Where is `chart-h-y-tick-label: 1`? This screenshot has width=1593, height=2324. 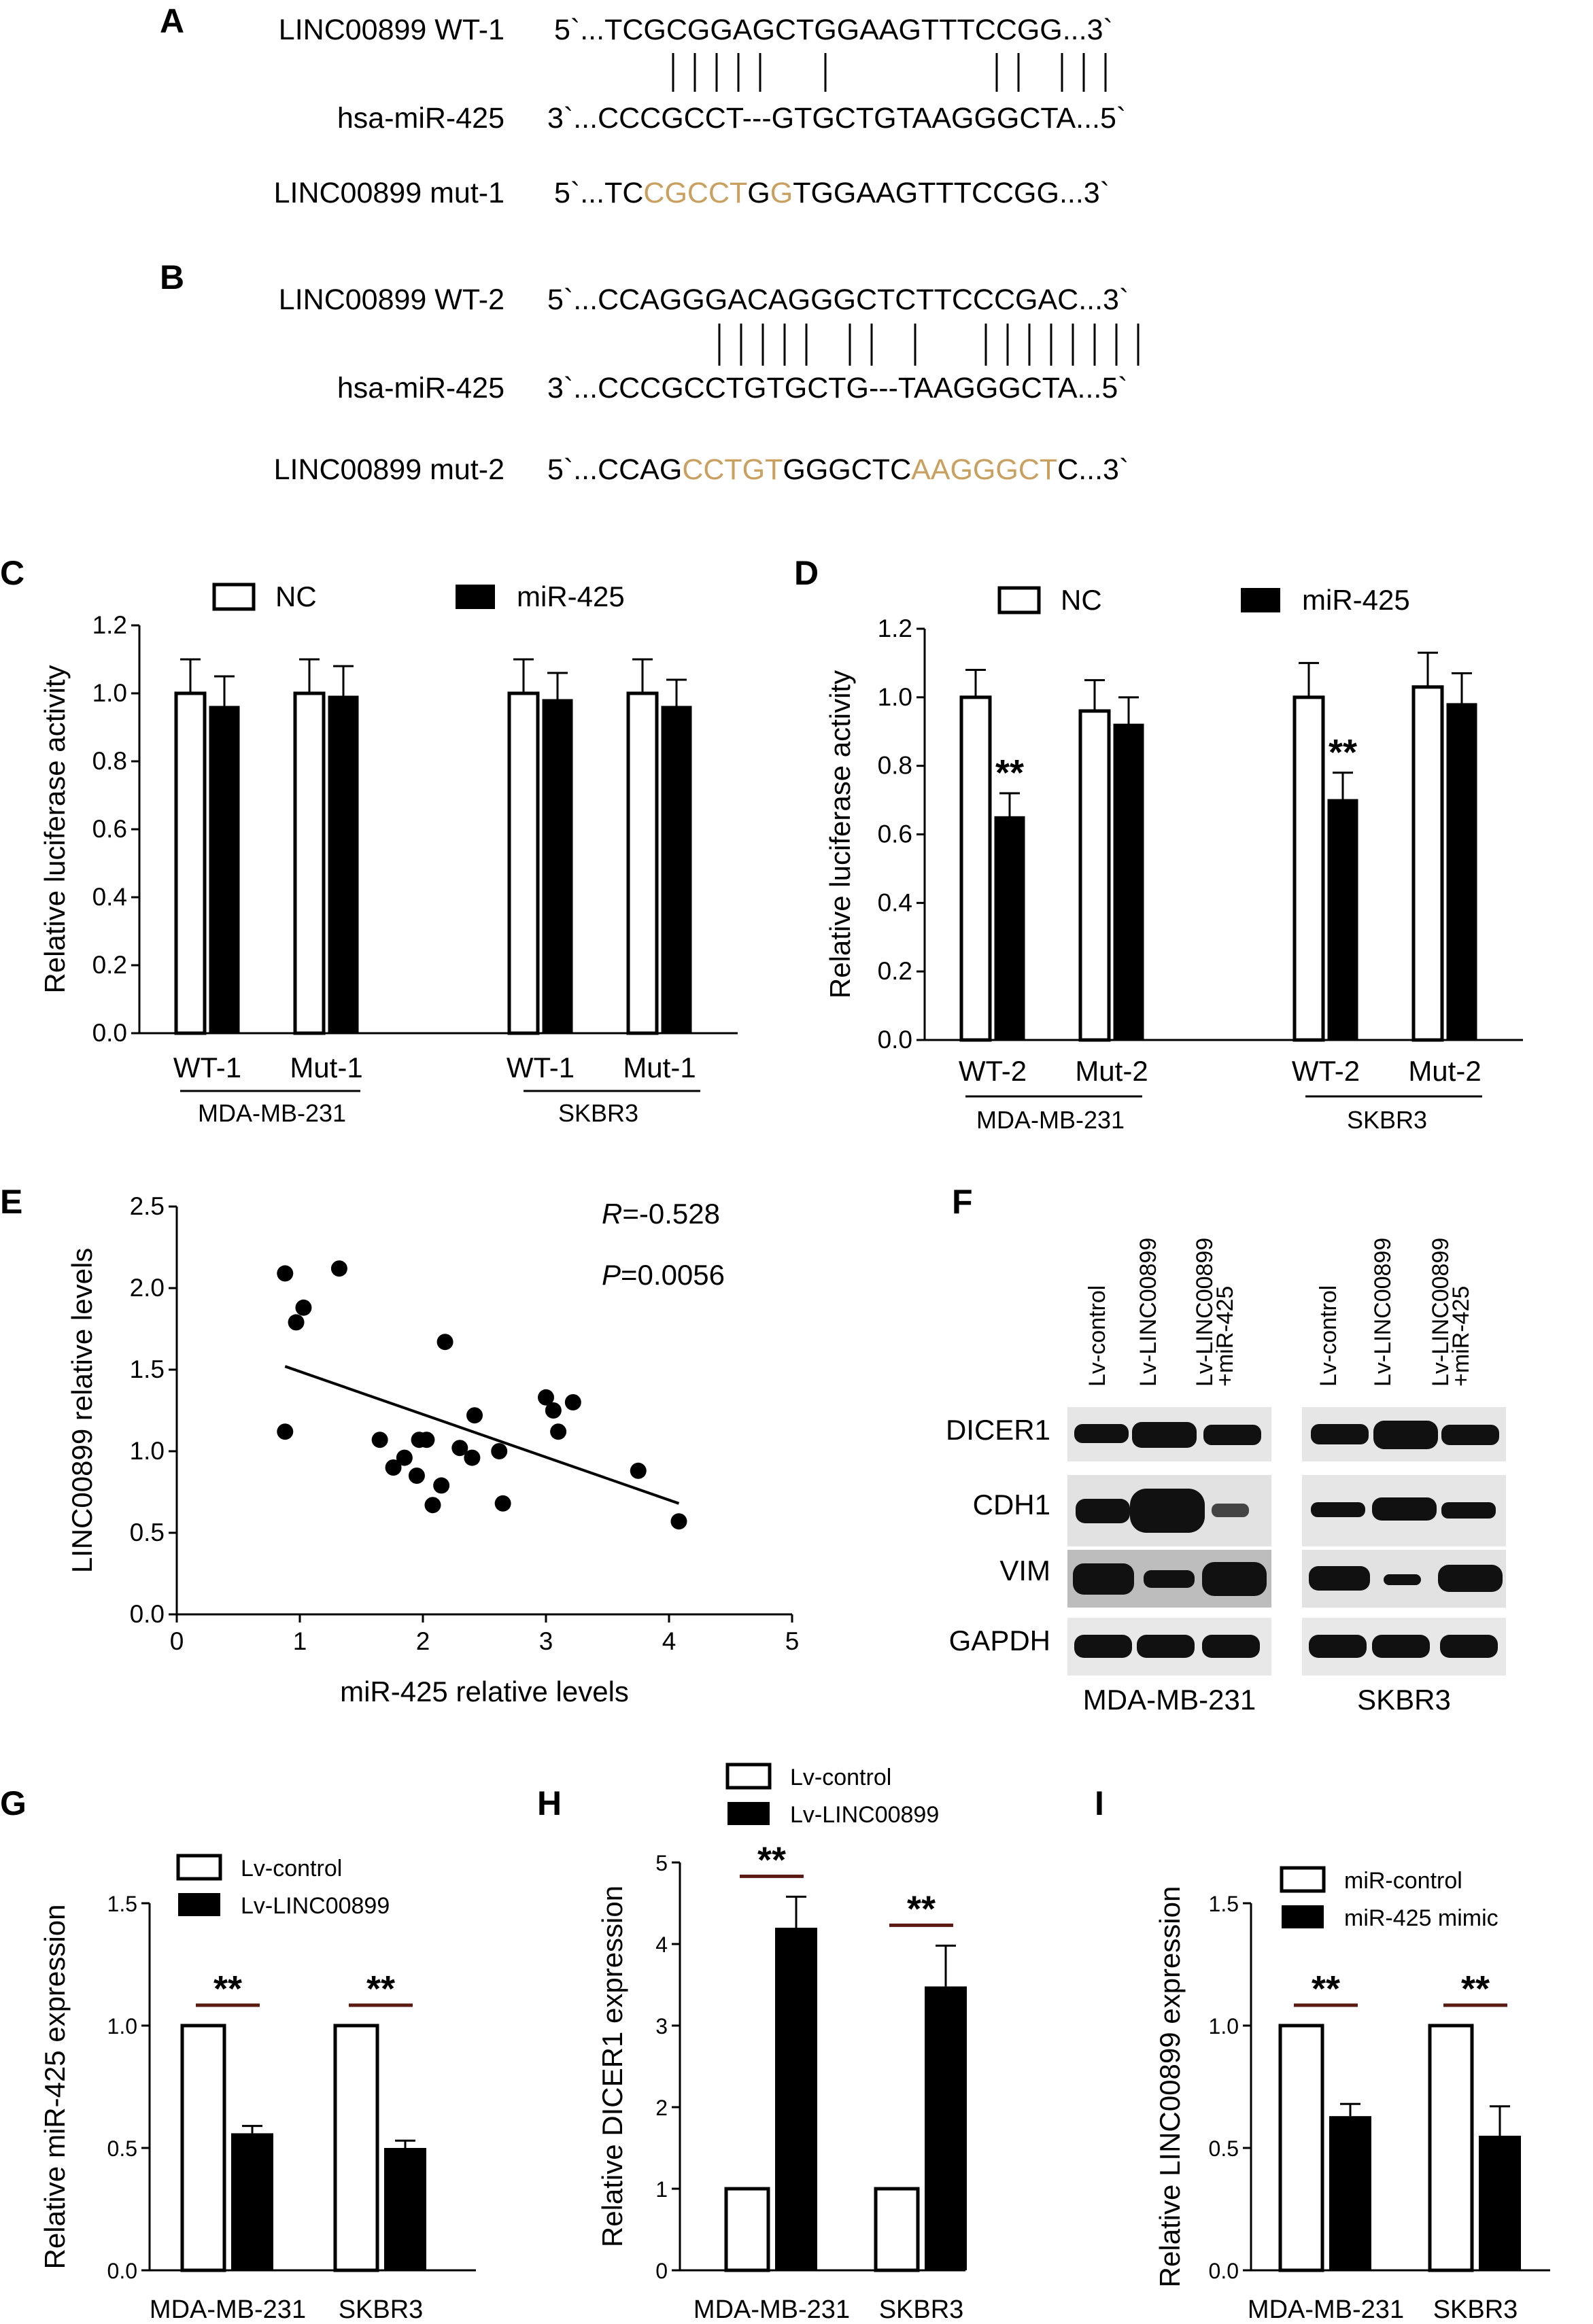
chart-h-y-tick-label: 1 is located at coordinates (661, 2189).